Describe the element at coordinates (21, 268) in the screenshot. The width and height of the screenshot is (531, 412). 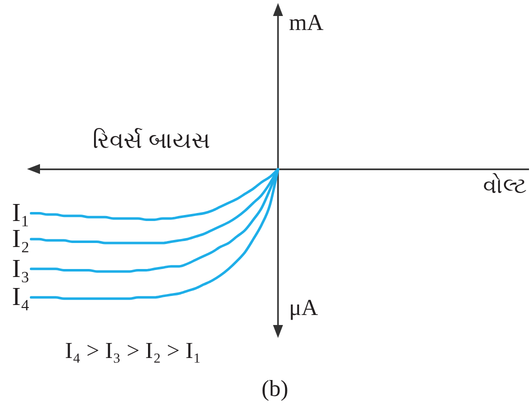
I see `series-label: I₃` at that location.